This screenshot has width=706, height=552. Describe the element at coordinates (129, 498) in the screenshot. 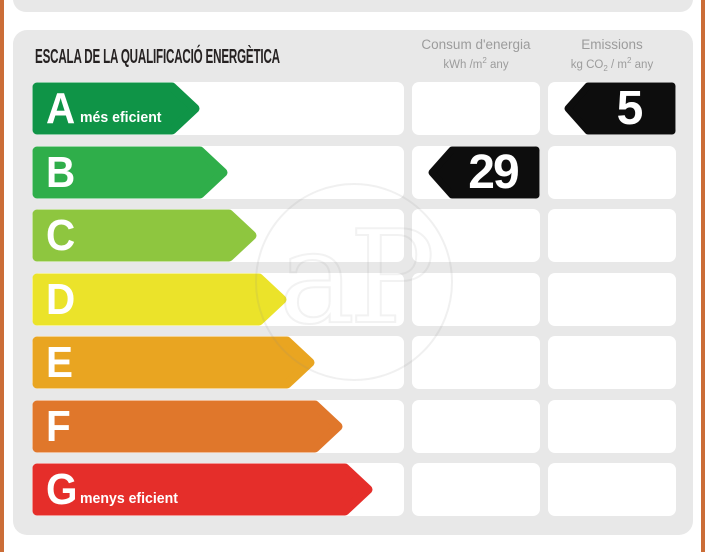

I see `rating-note-G: menys eficient` at that location.